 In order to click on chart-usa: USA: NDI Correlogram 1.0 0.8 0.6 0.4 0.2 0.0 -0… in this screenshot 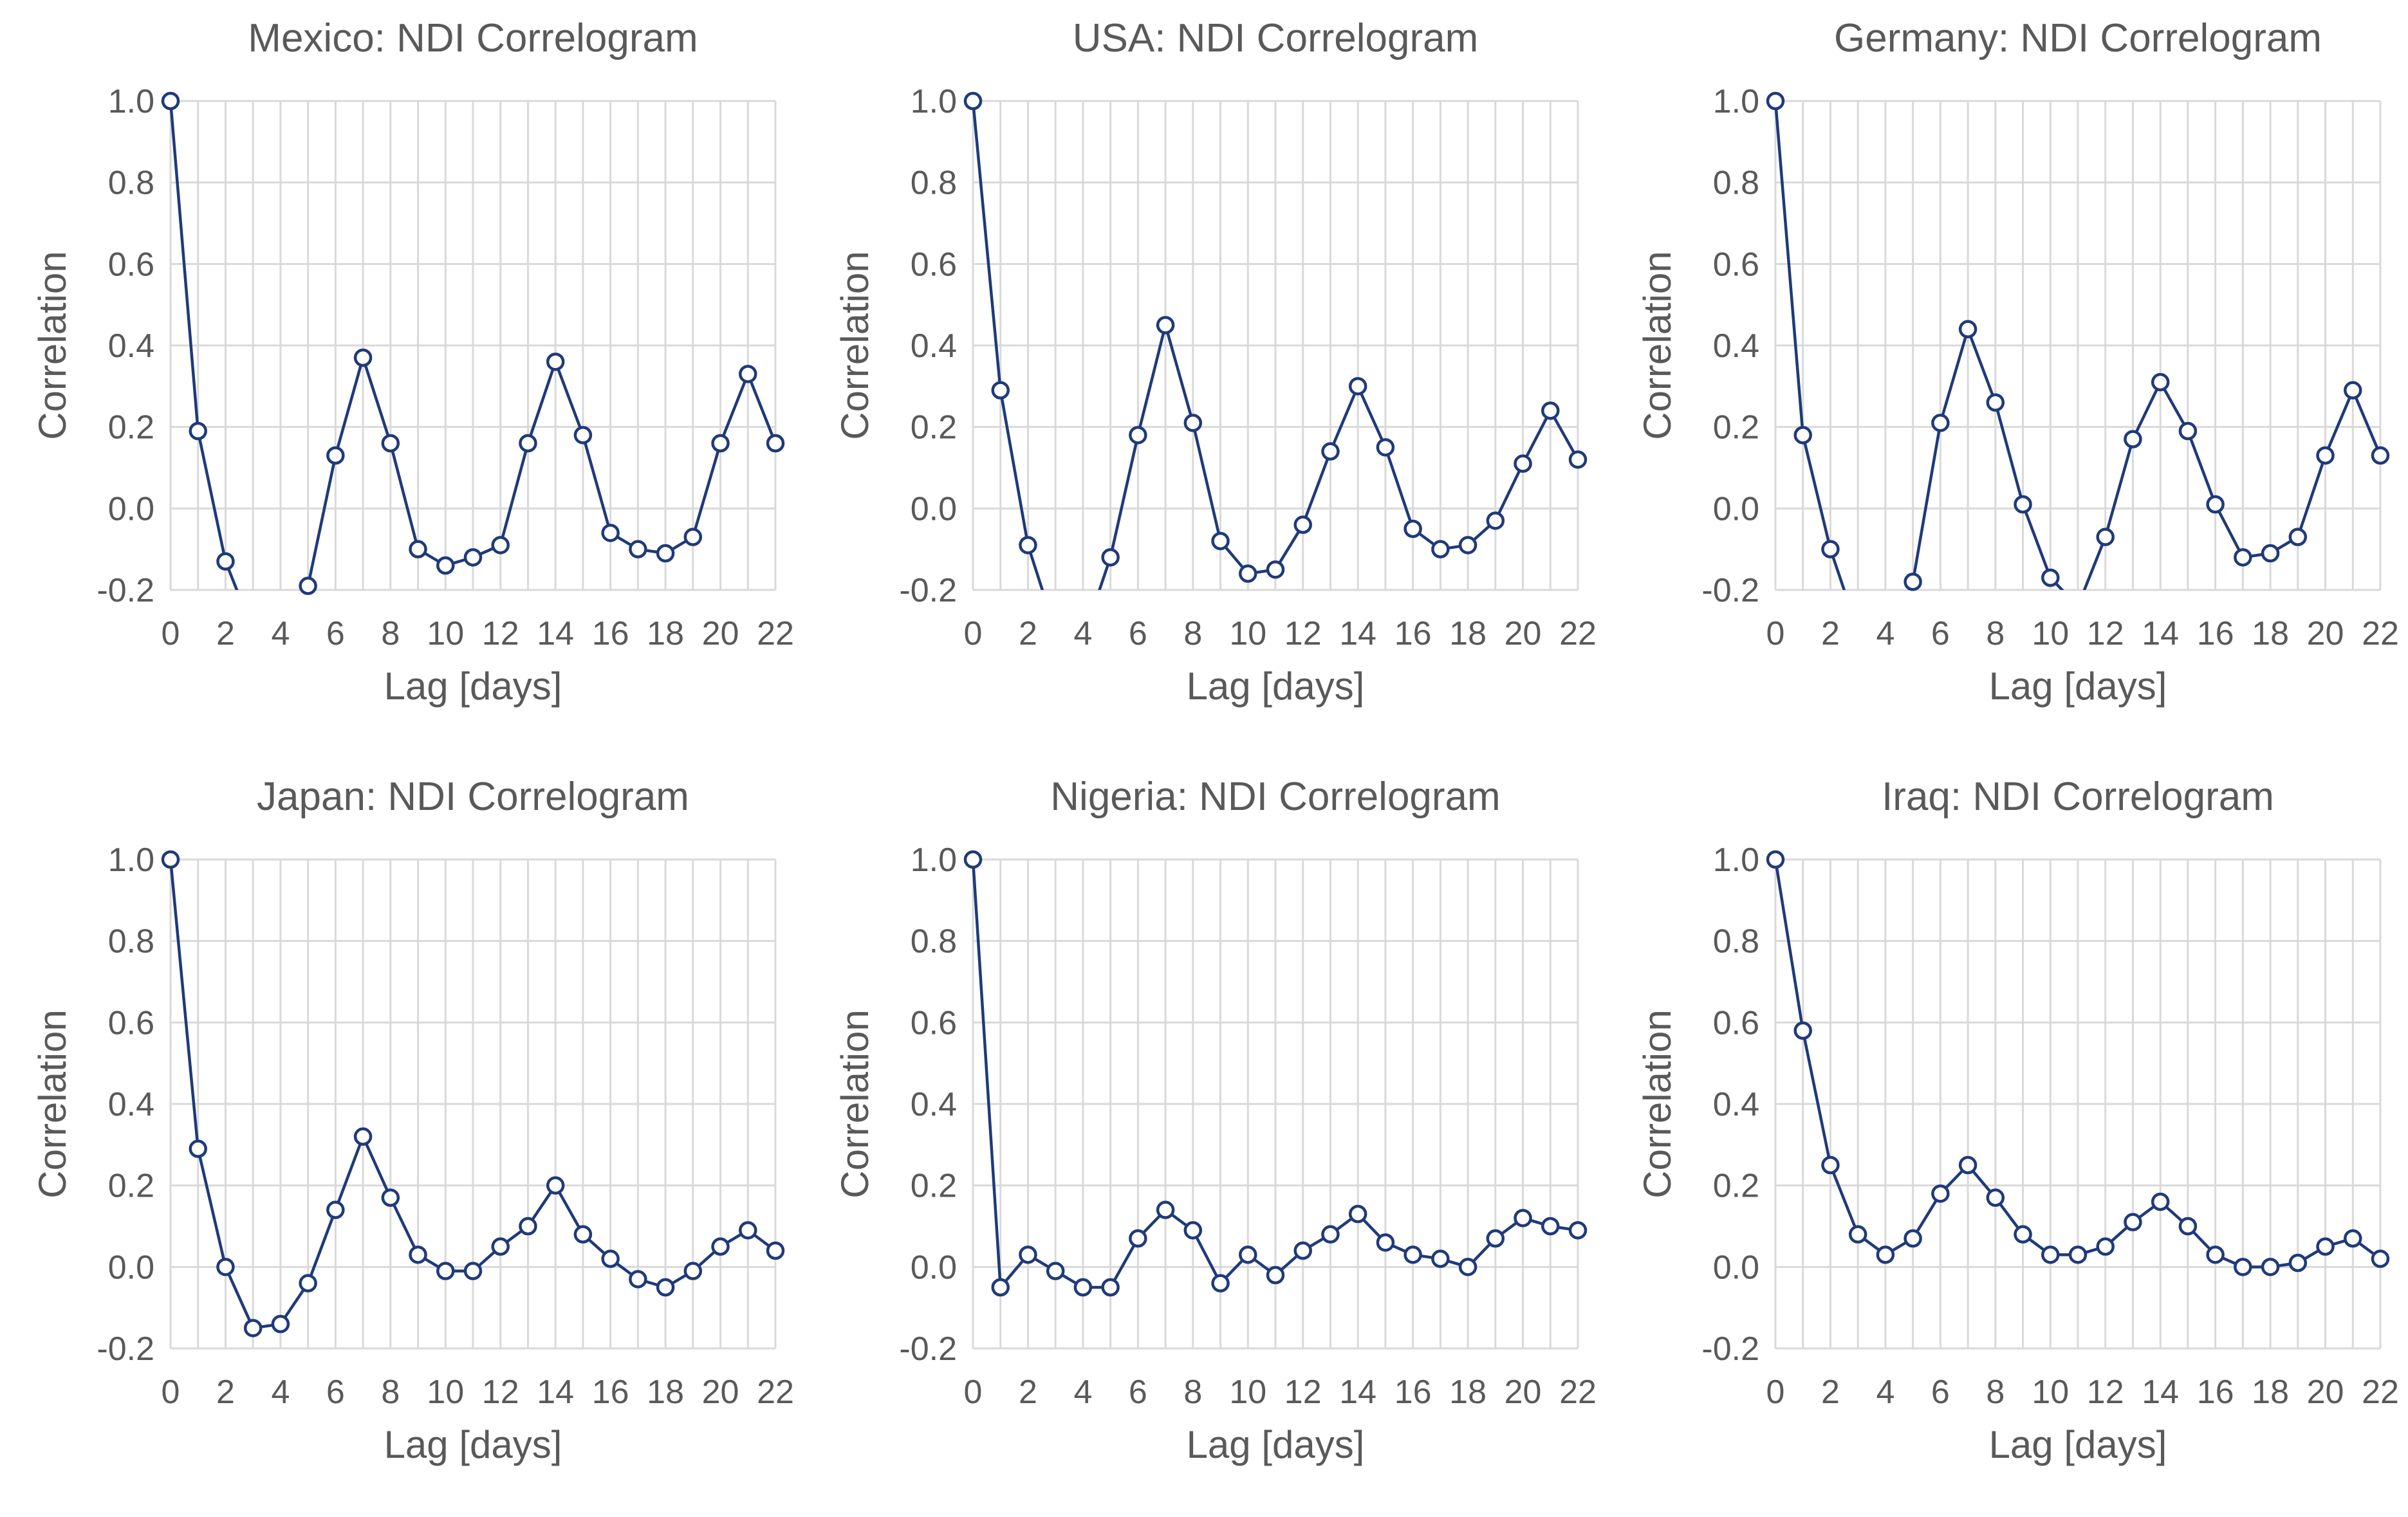, I will do `click(1215, 362)`.